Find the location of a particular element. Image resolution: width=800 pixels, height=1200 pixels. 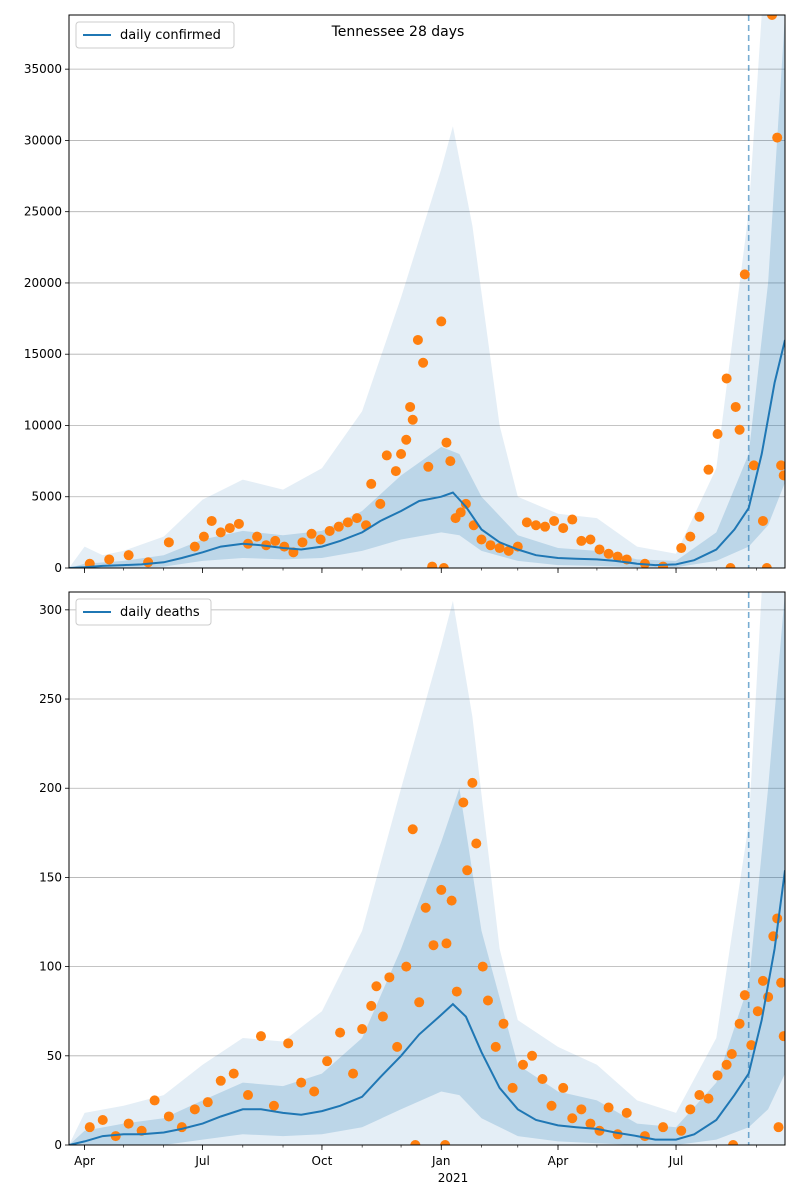

y-tick-label: 150 is located at coordinates (50, 877).